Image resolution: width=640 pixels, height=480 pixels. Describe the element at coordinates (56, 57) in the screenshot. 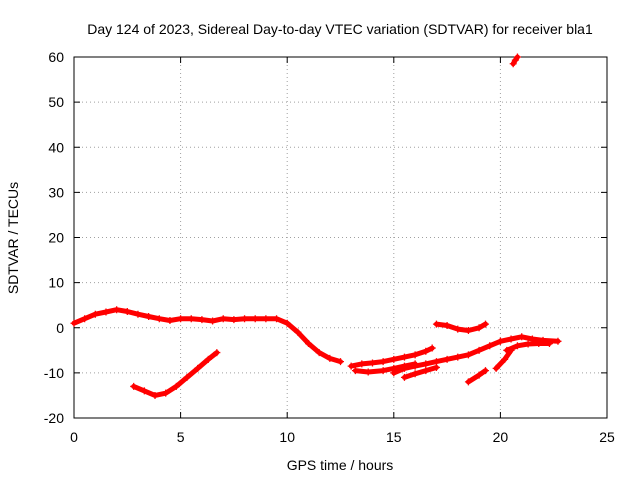

I see `y-tick-label: 60` at that location.